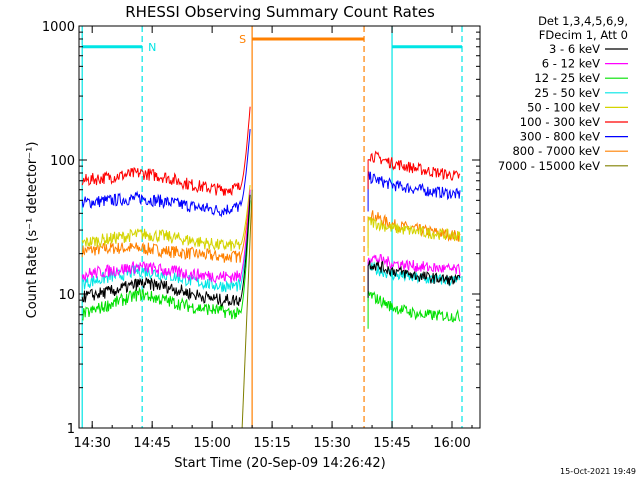  What do you see at coordinates (571, 64) in the screenshot?
I see `legend-label-1: 6 - 12 keV` at bounding box center [571, 64].